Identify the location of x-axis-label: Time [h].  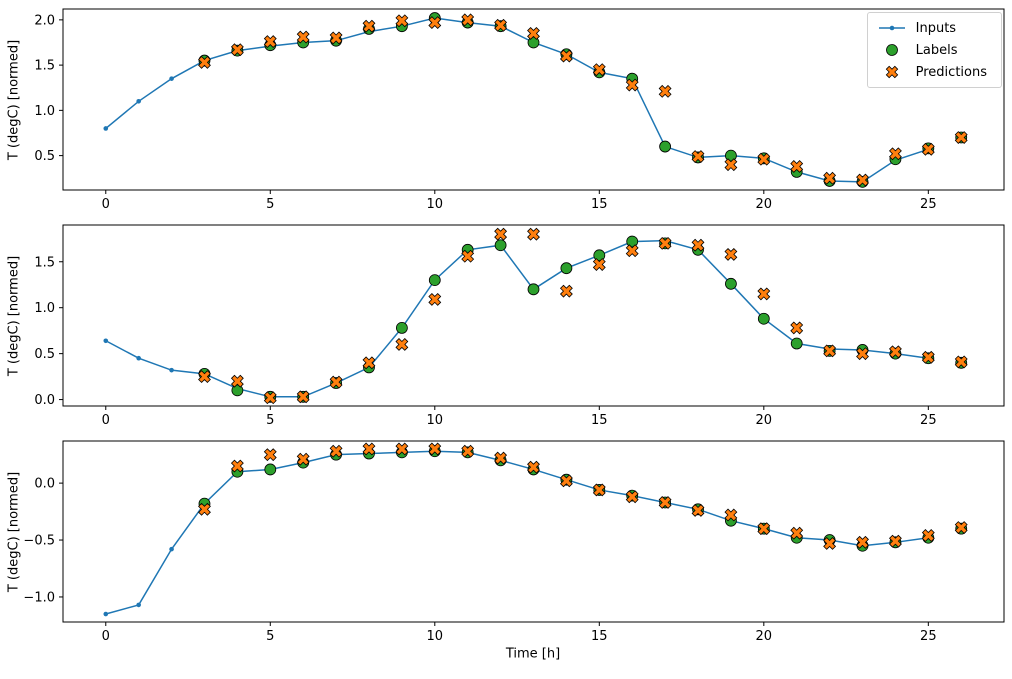
(533, 654).